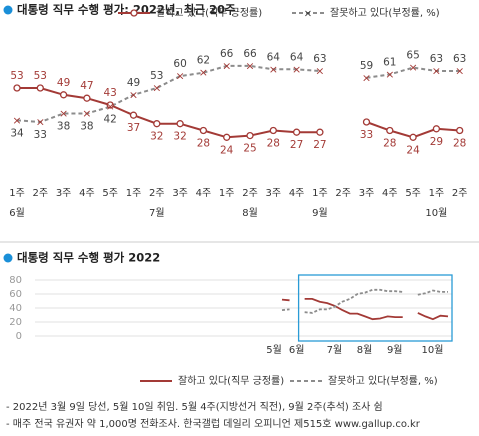  Describe the element at coordinates (319, 145) in the screenshot. I see `value-label: 27` at that location.